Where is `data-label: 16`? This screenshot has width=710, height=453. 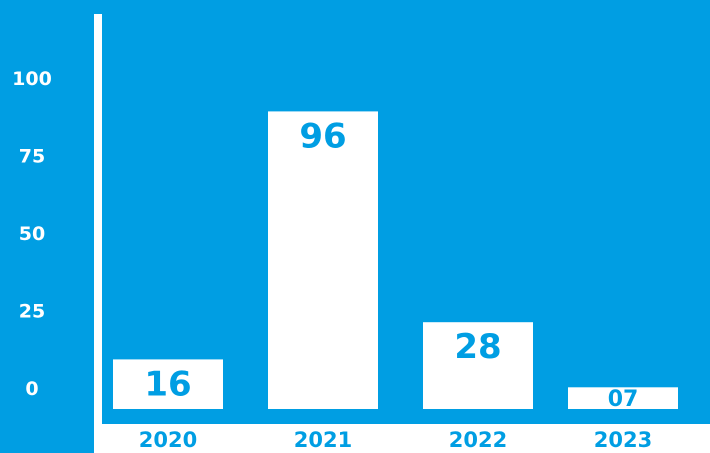 data-label: 16 is located at coordinates (167, 384).